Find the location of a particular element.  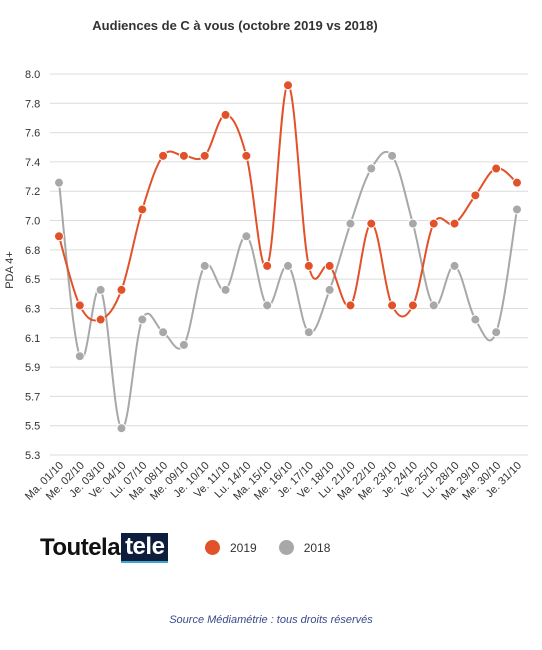

y-tick-label: 7.2 is located at coordinates (32, 192).